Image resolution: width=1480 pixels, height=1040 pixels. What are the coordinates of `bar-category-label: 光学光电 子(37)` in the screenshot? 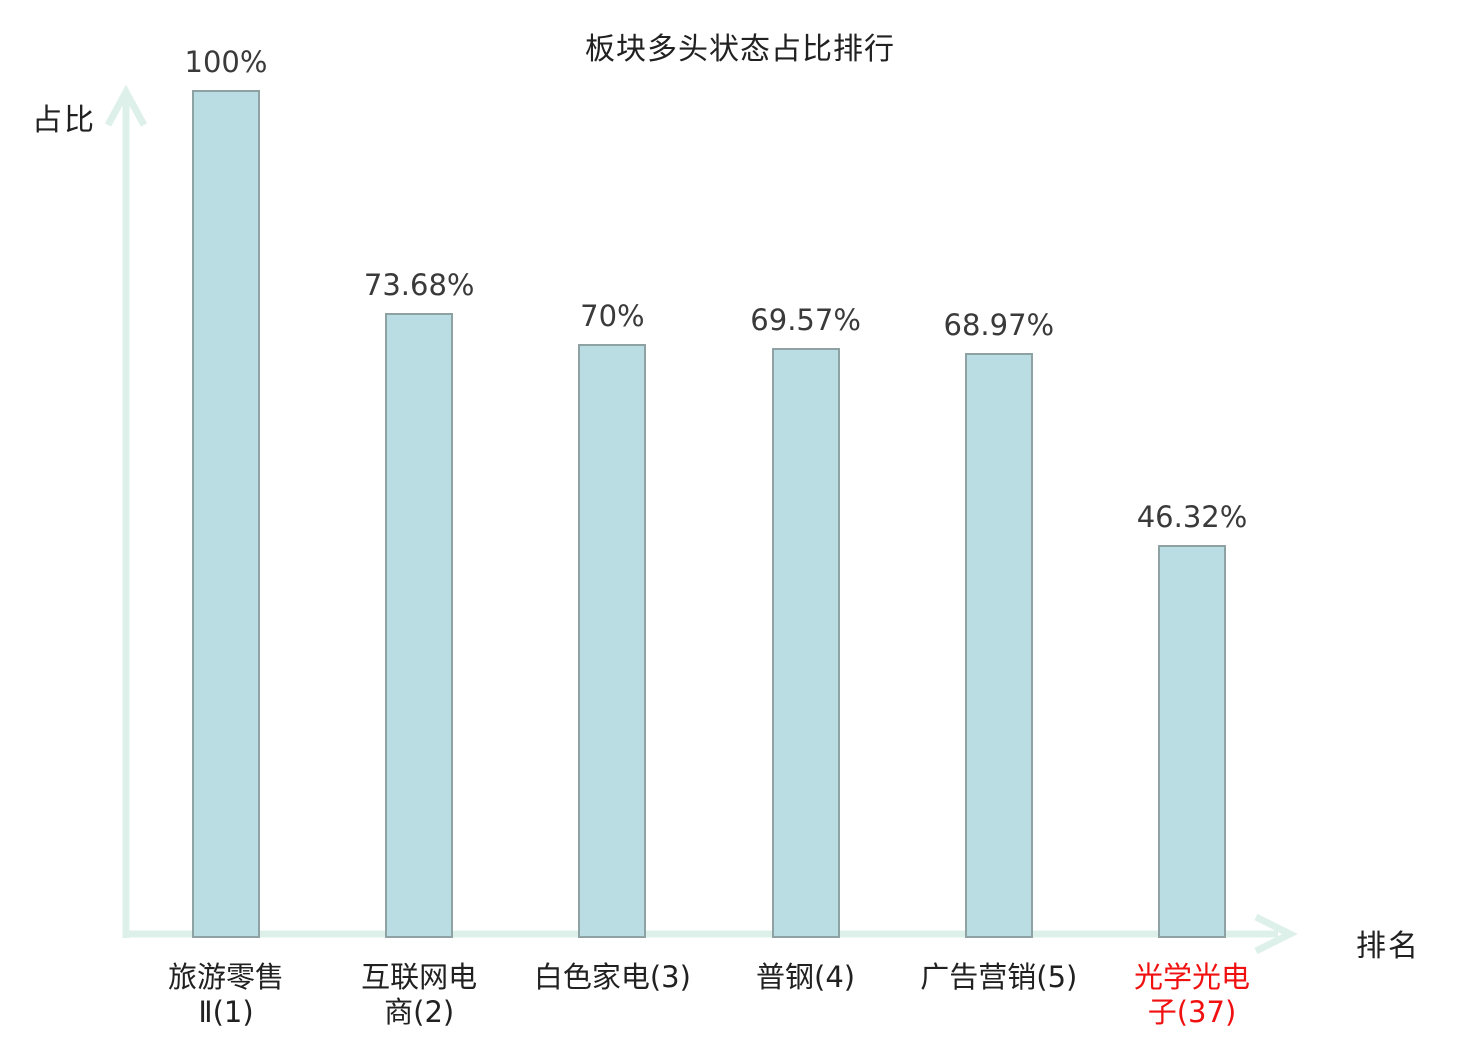 It's located at (1191, 994).